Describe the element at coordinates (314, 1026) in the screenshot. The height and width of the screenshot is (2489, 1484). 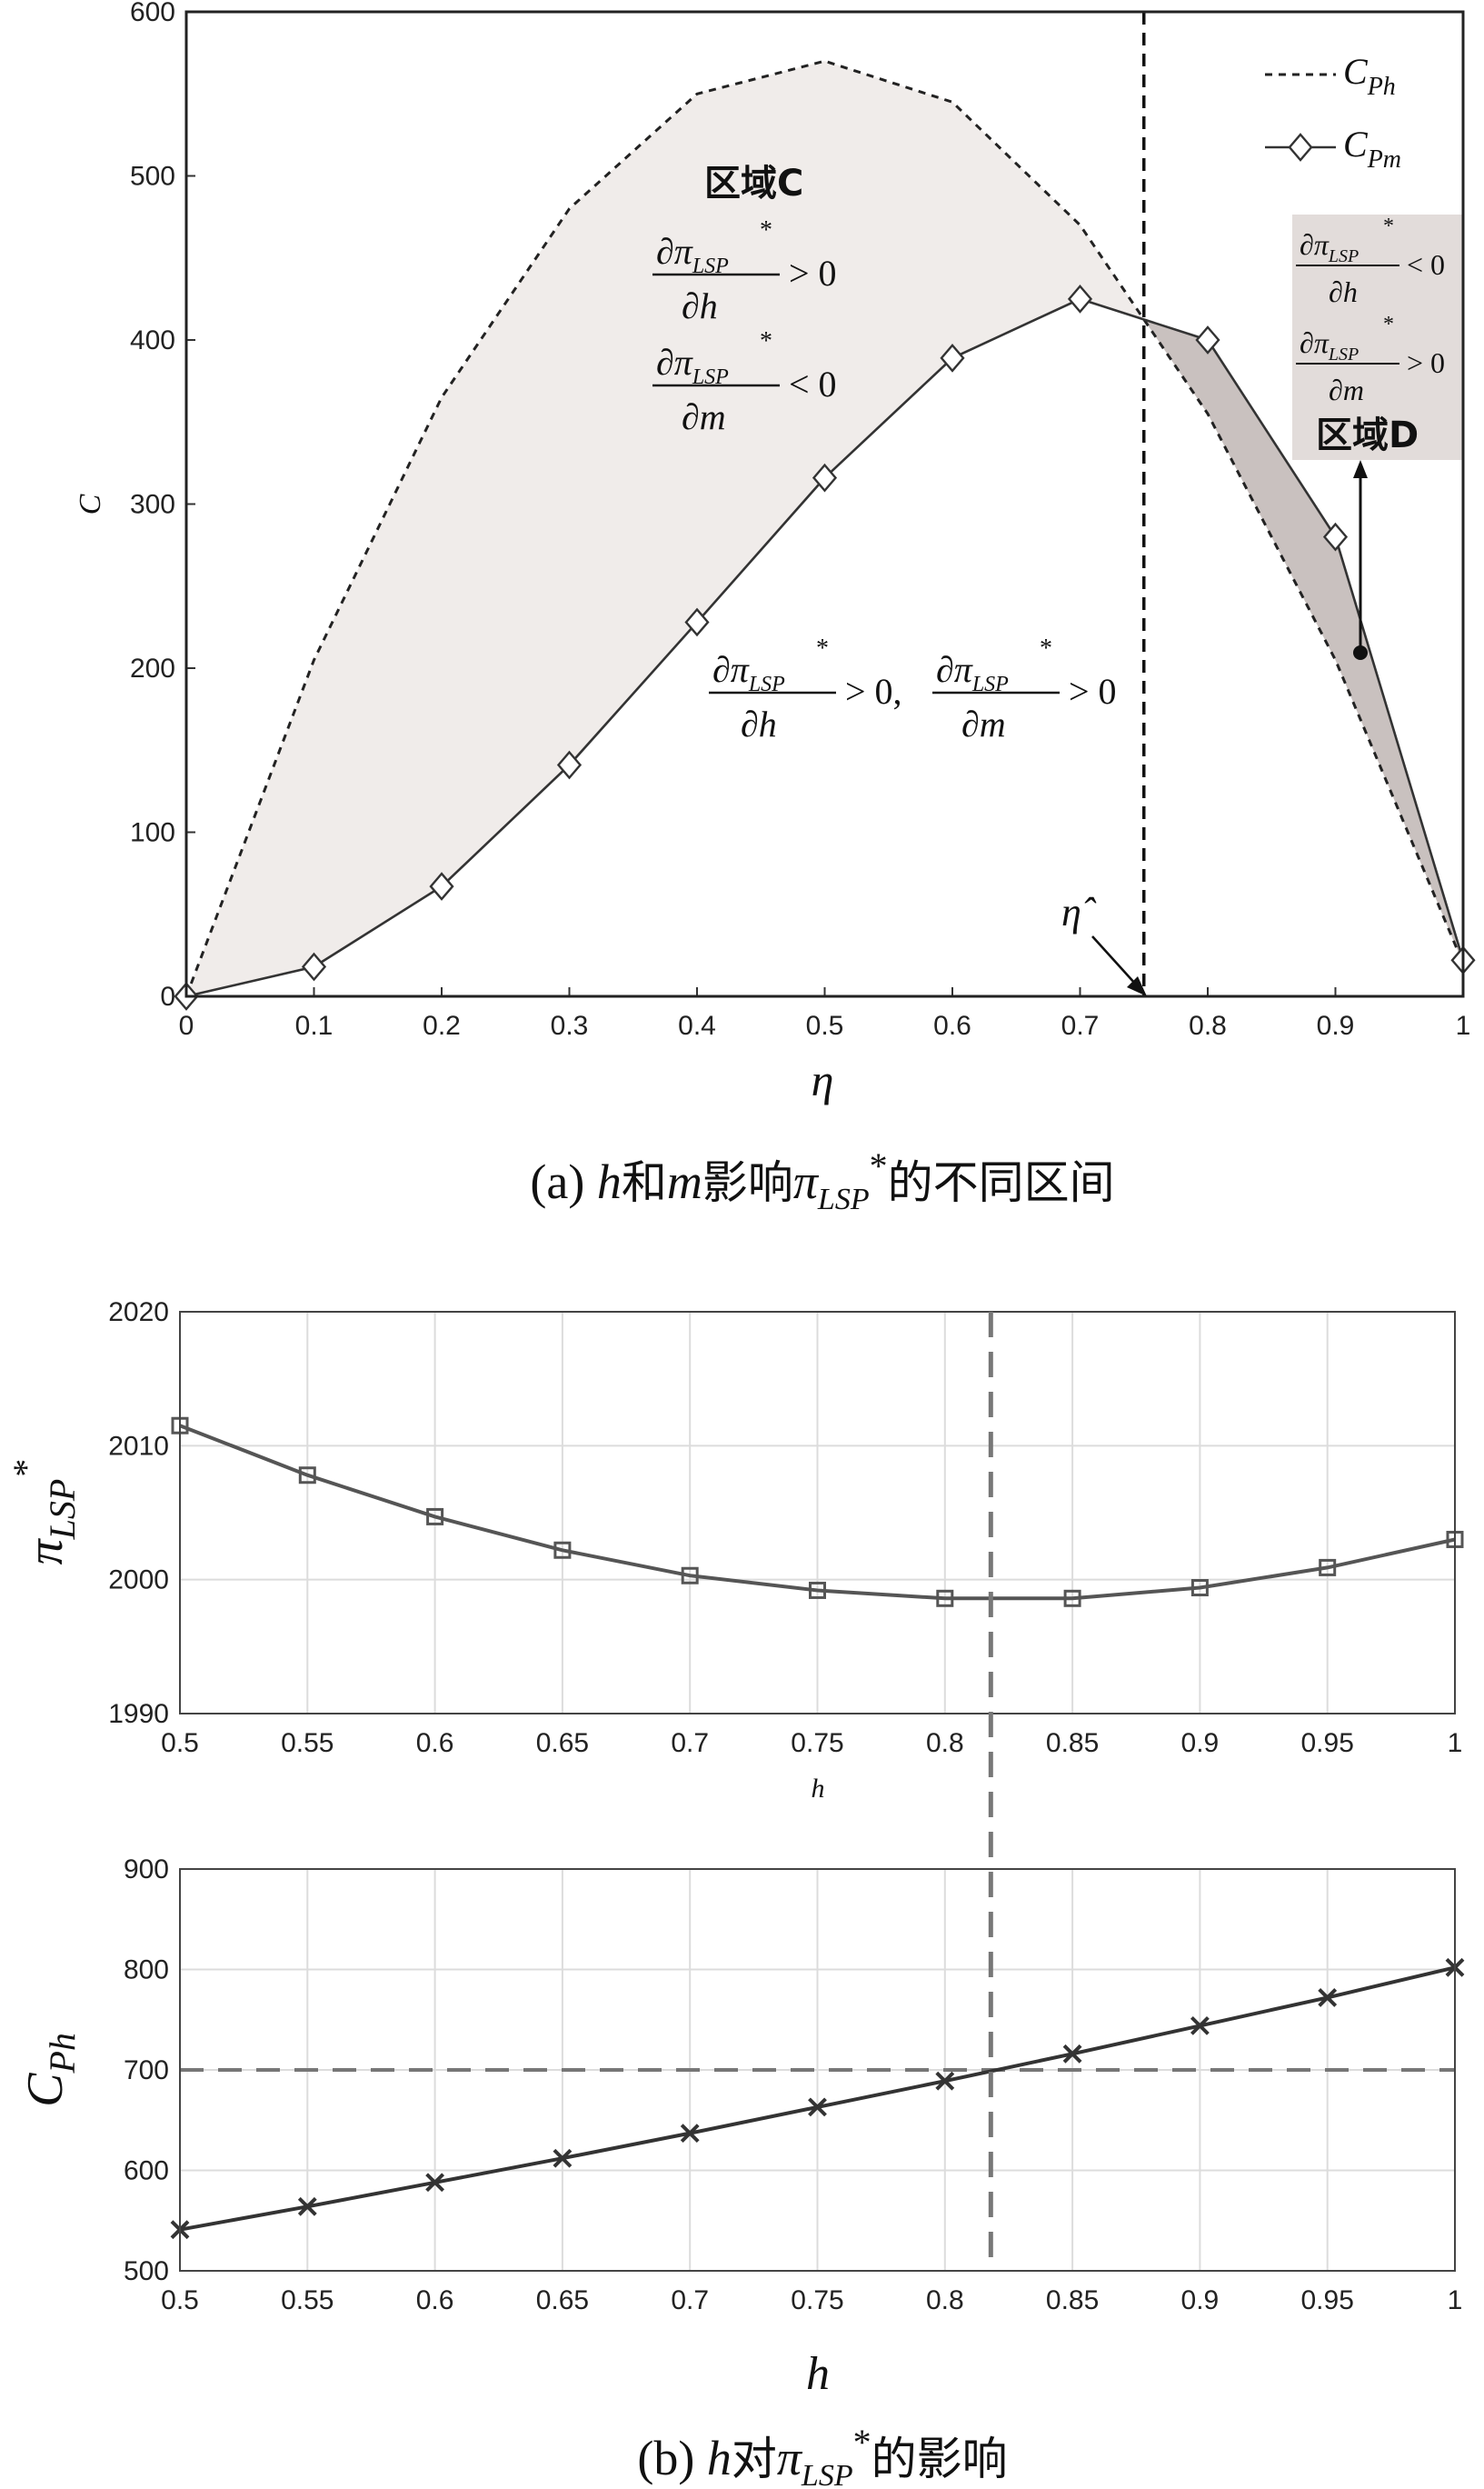
I see `x-tick-label: 0.1` at that location.